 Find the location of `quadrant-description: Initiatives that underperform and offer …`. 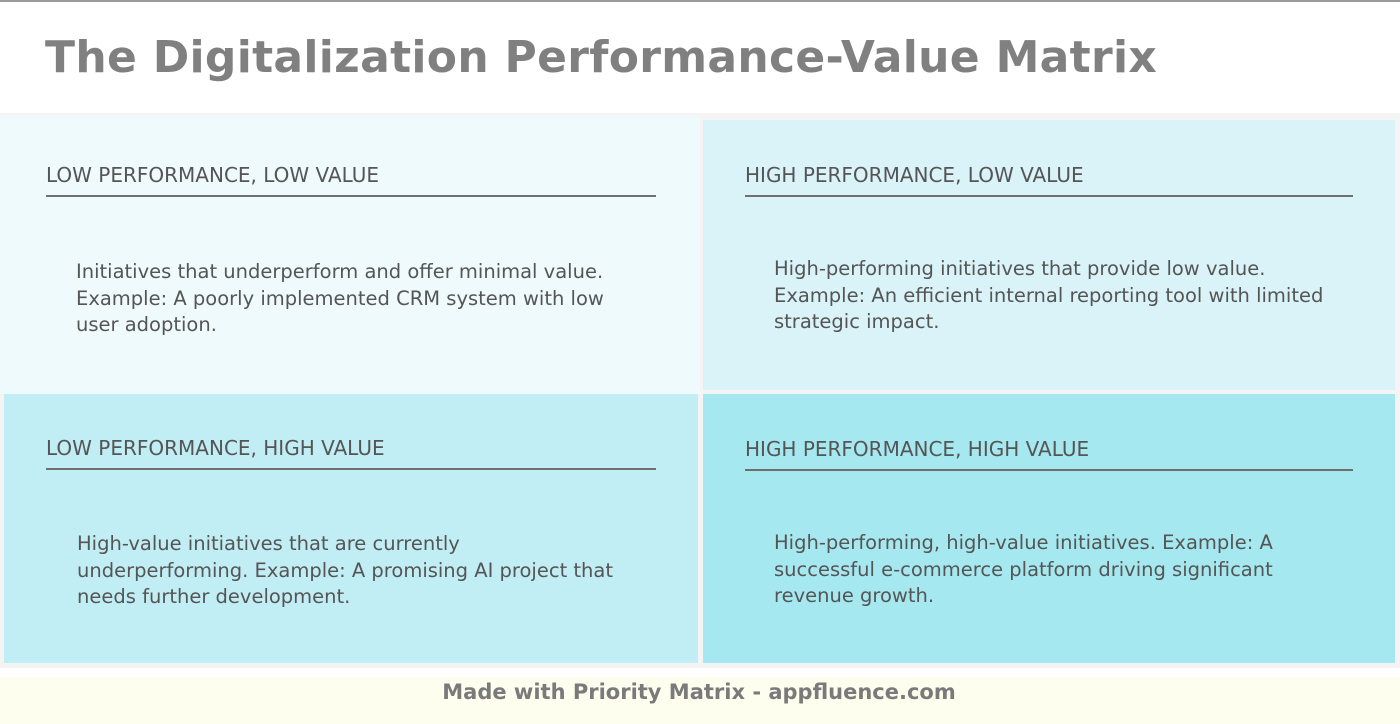

quadrant-description: Initiatives that underperform and offer … is located at coordinates (340, 298).